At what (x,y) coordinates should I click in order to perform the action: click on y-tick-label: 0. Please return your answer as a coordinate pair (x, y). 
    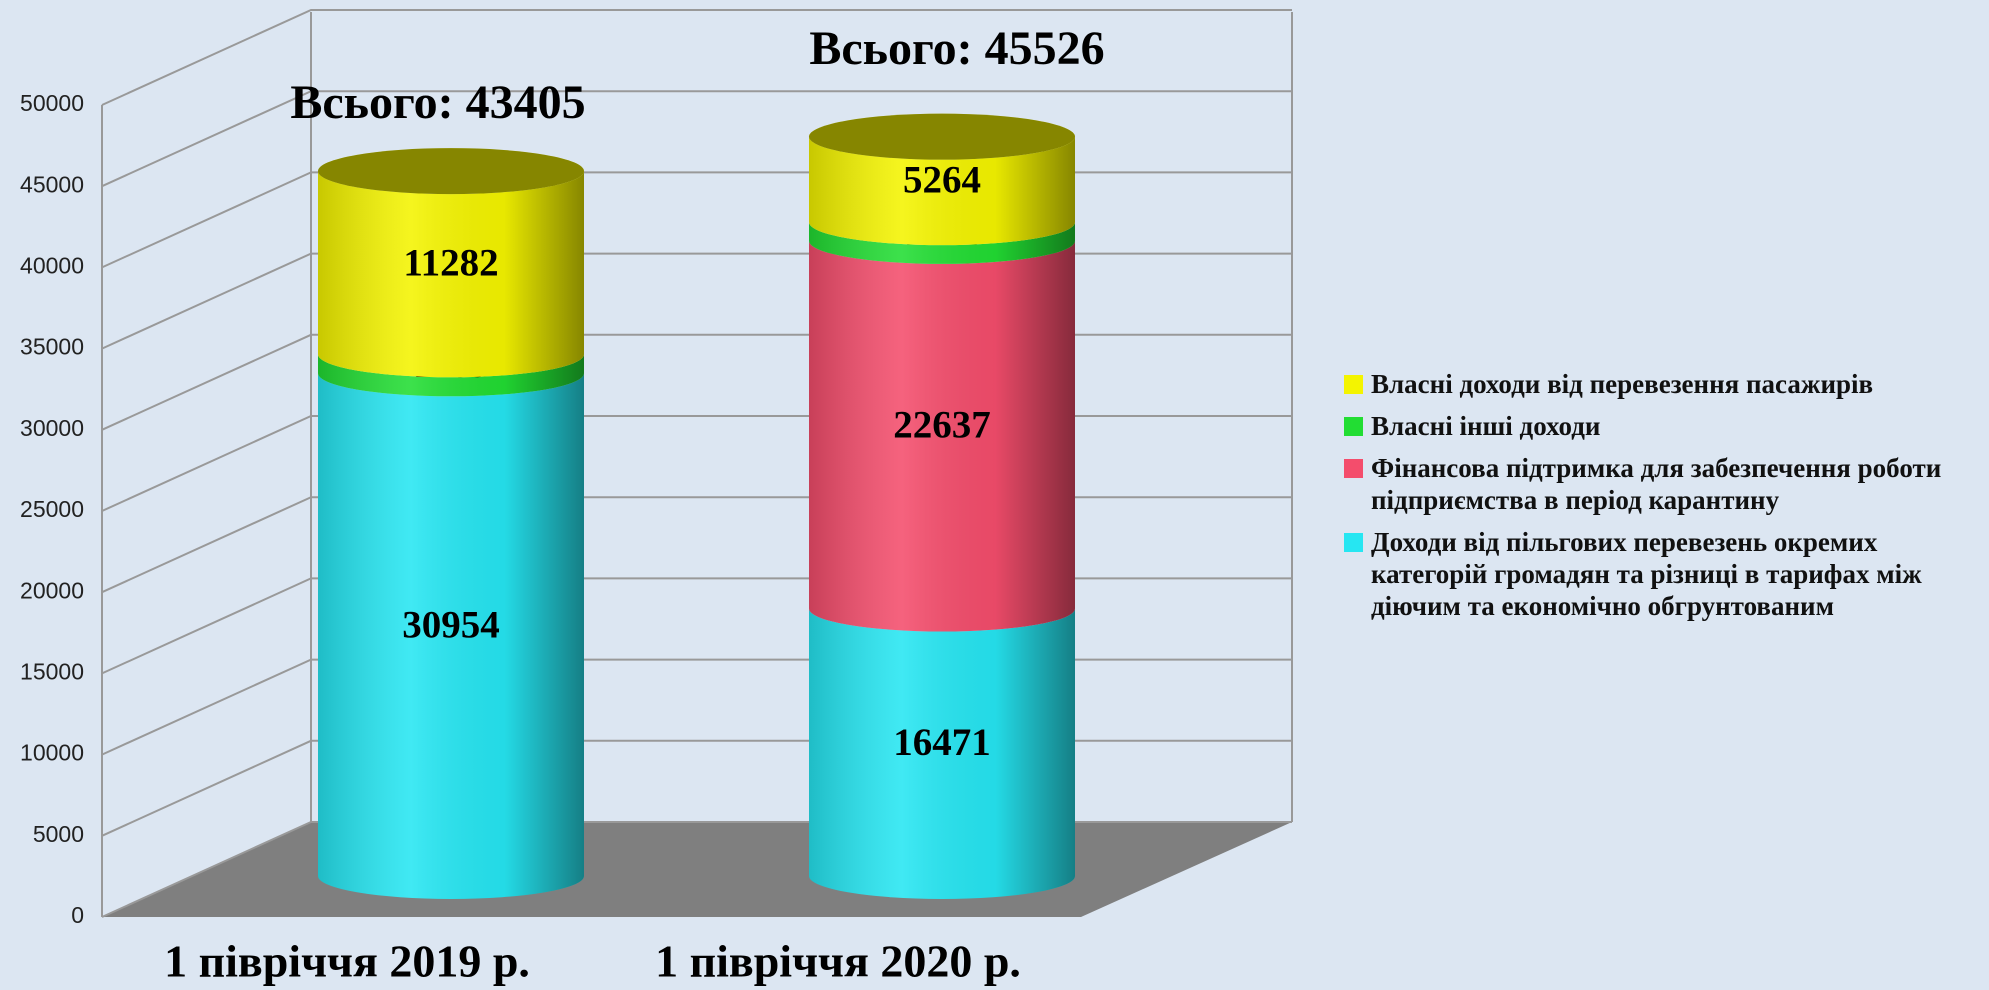
    Looking at the image, I should click on (77, 915).